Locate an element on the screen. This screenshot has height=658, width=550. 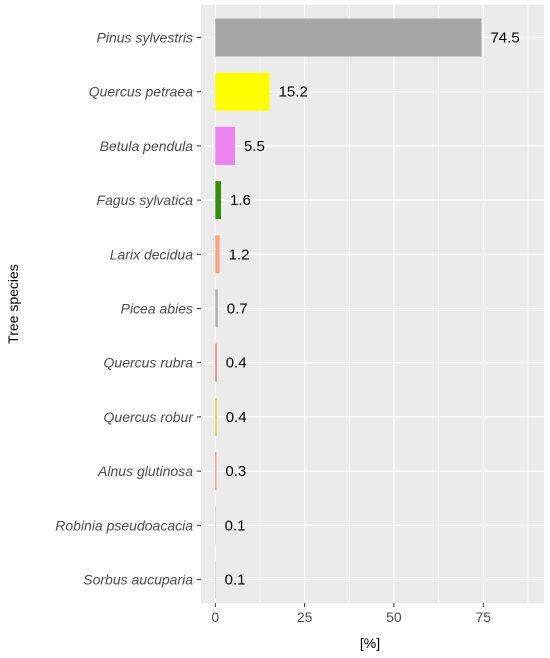
data-label: 0.7 is located at coordinates (237, 309).